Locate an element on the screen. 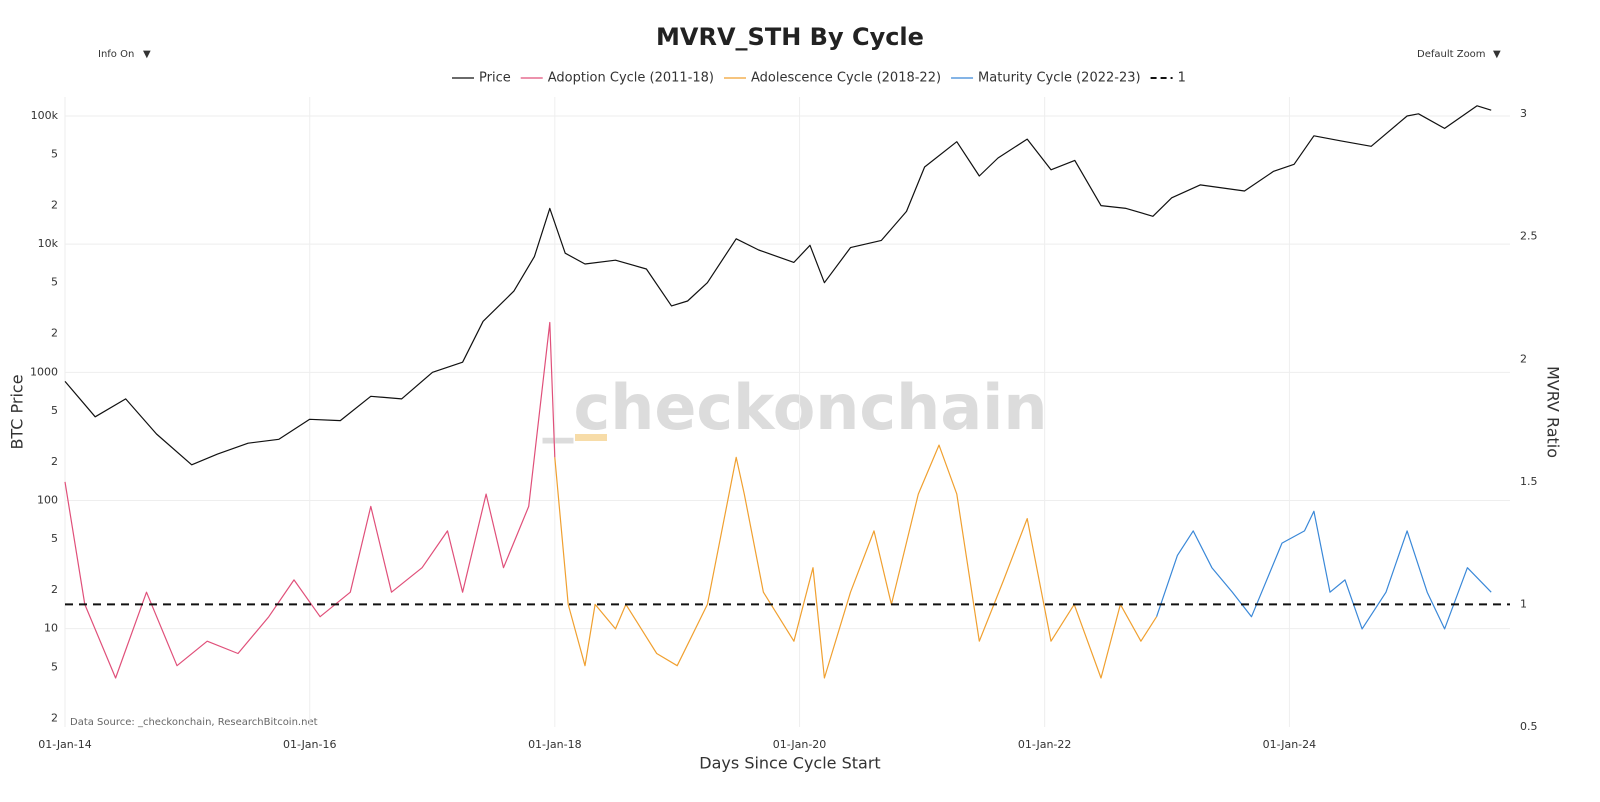 The height and width of the screenshot is (802, 1600). y-axis-title: BTC Price is located at coordinates (17, 411).